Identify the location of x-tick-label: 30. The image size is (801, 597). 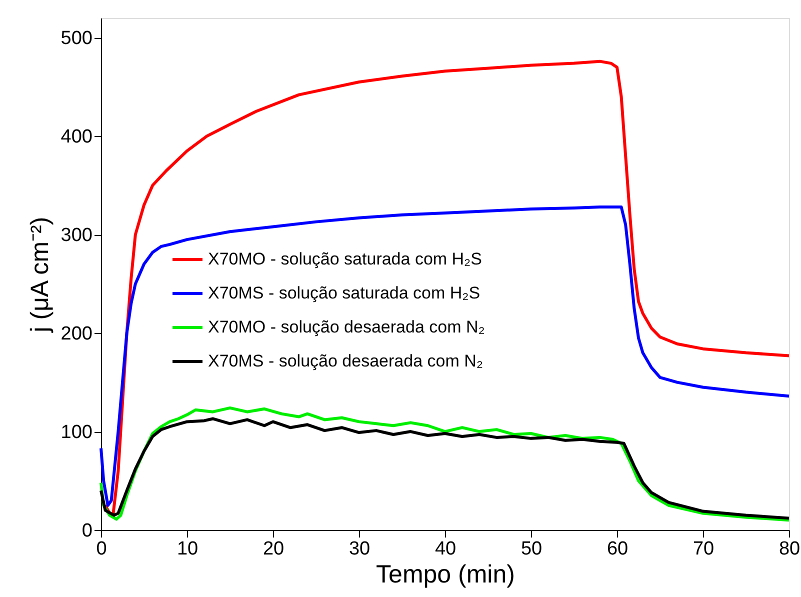
(359, 549).